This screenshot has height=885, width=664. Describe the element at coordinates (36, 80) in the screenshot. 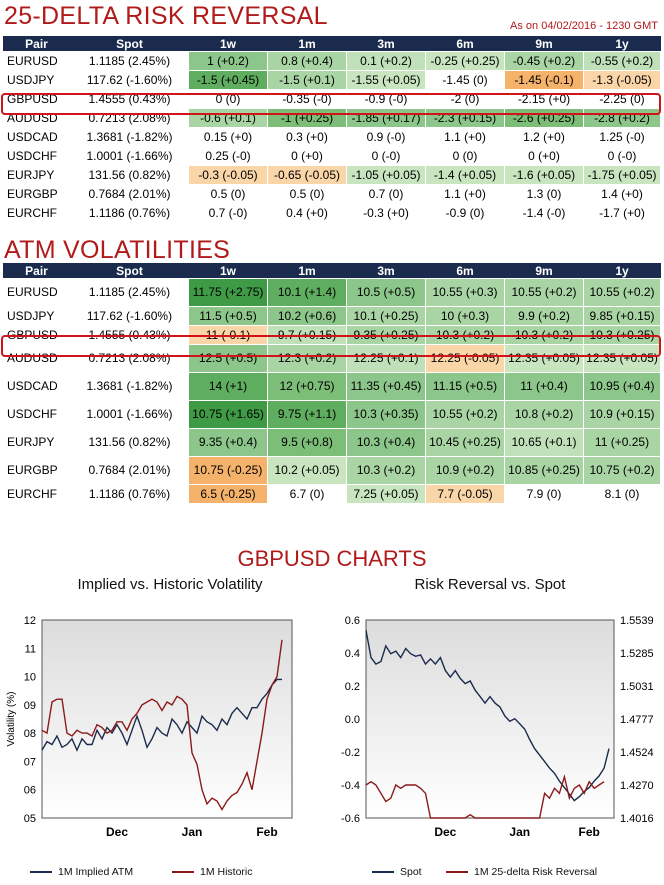

I see `pair-cell: USDJPY` at that location.